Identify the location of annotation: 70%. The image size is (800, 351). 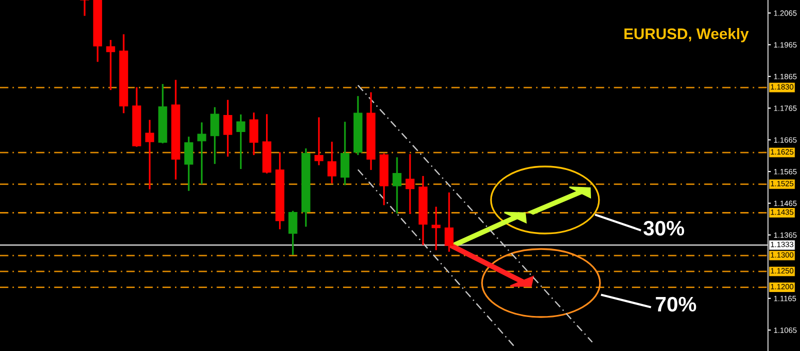
(676, 304).